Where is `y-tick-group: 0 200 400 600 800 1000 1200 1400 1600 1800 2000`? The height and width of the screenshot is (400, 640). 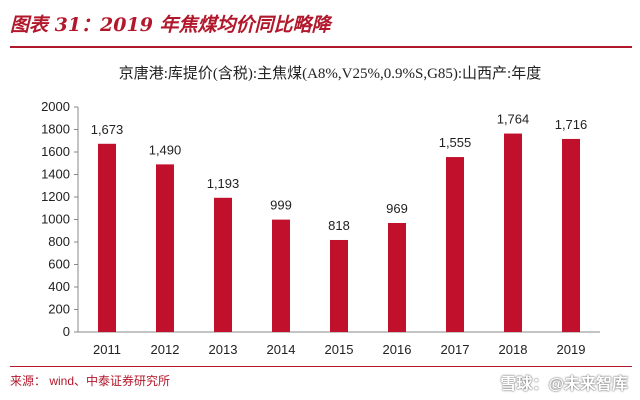 y-tick-group: 0 200 400 600 800 1000 1200 1400 1600 1800 2000 is located at coordinates (59, 219).